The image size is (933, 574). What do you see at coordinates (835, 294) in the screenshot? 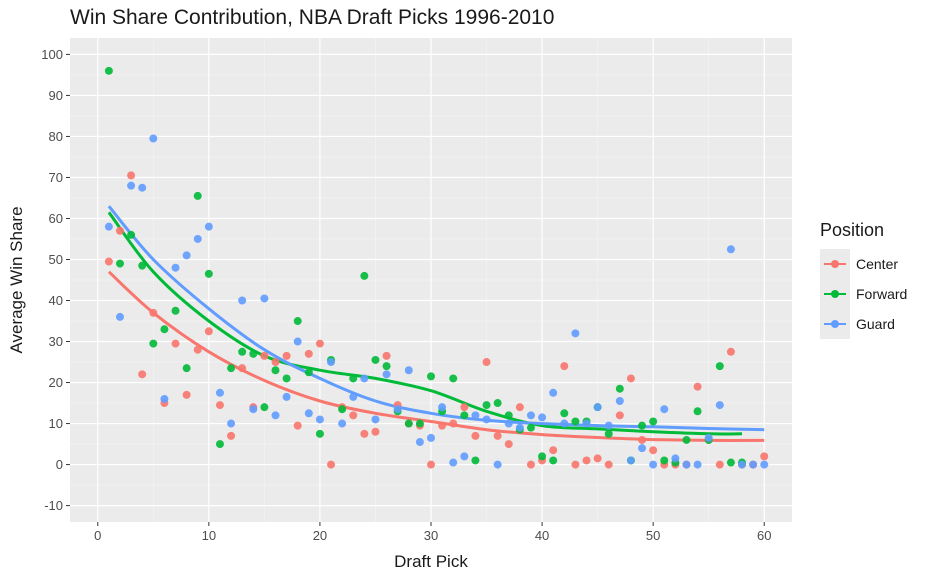
I see `legend-key-forward` at bounding box center [835, 294].